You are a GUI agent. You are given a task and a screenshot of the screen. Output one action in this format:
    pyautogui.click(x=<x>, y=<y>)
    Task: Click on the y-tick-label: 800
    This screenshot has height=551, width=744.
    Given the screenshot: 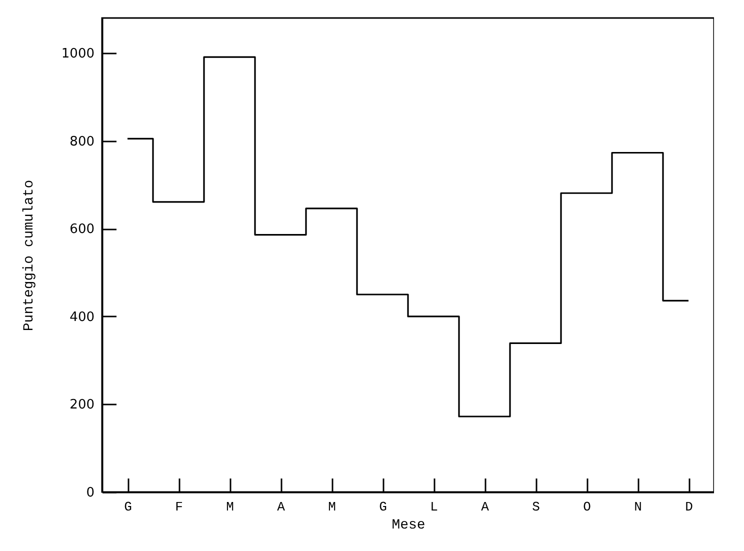 What is the action you would take?
    pyautogui.click(x=82, y=142)
    